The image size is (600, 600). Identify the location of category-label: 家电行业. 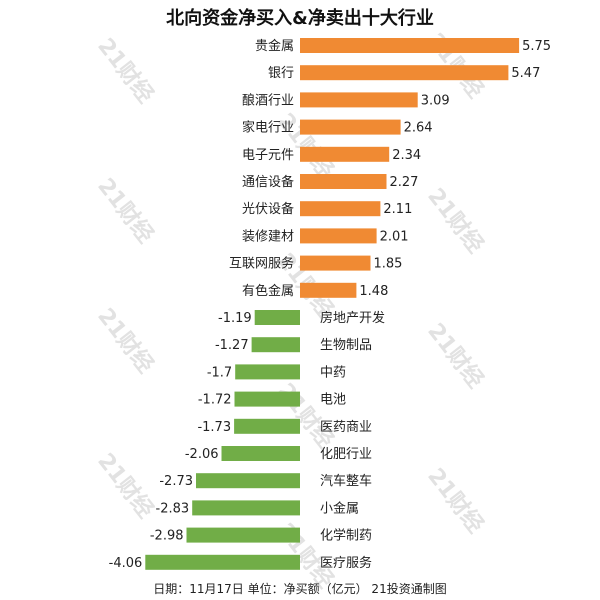
(268, 128).